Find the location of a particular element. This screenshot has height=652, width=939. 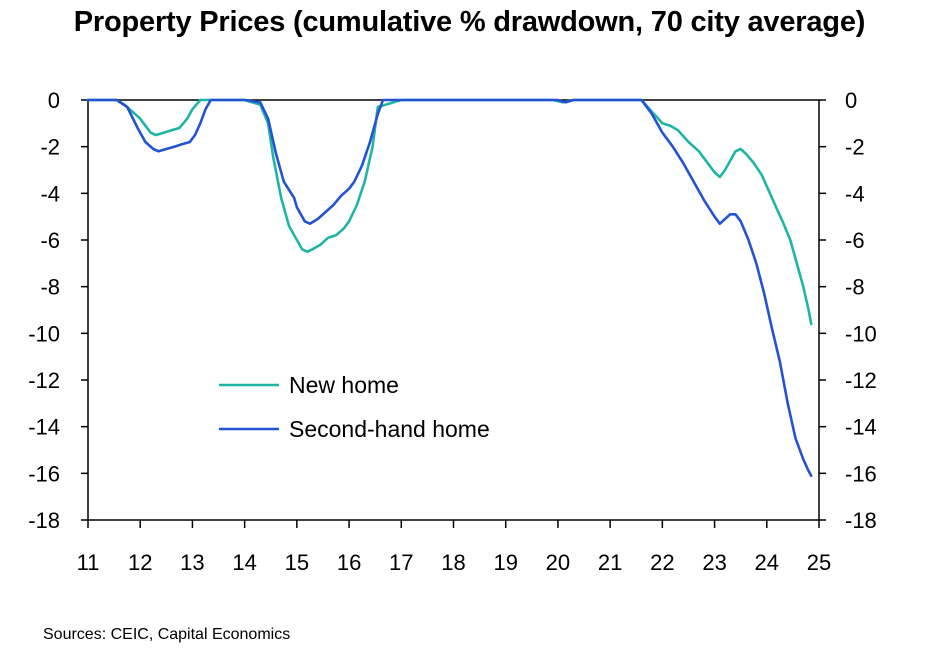

y-tick-label-left: -12 is located at coordinates (44, 380).